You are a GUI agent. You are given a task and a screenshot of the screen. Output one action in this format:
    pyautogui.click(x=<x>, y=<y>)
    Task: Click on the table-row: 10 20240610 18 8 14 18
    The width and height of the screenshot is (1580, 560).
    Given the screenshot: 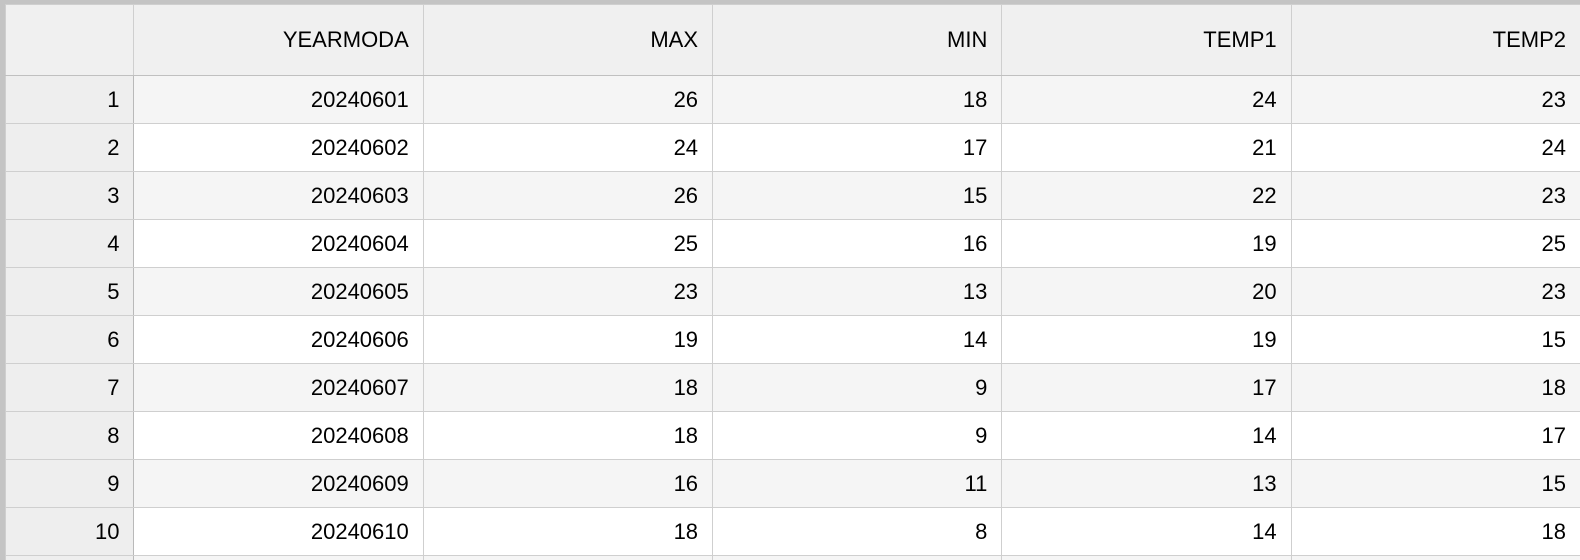 What is the action you would take?
    pyautogui.click(x=792, y=531)
    